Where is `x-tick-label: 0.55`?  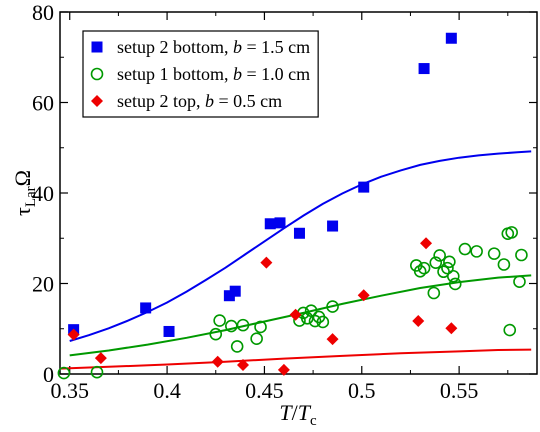 x-tick-label: 0.55 is located at coordinates (459, 390).